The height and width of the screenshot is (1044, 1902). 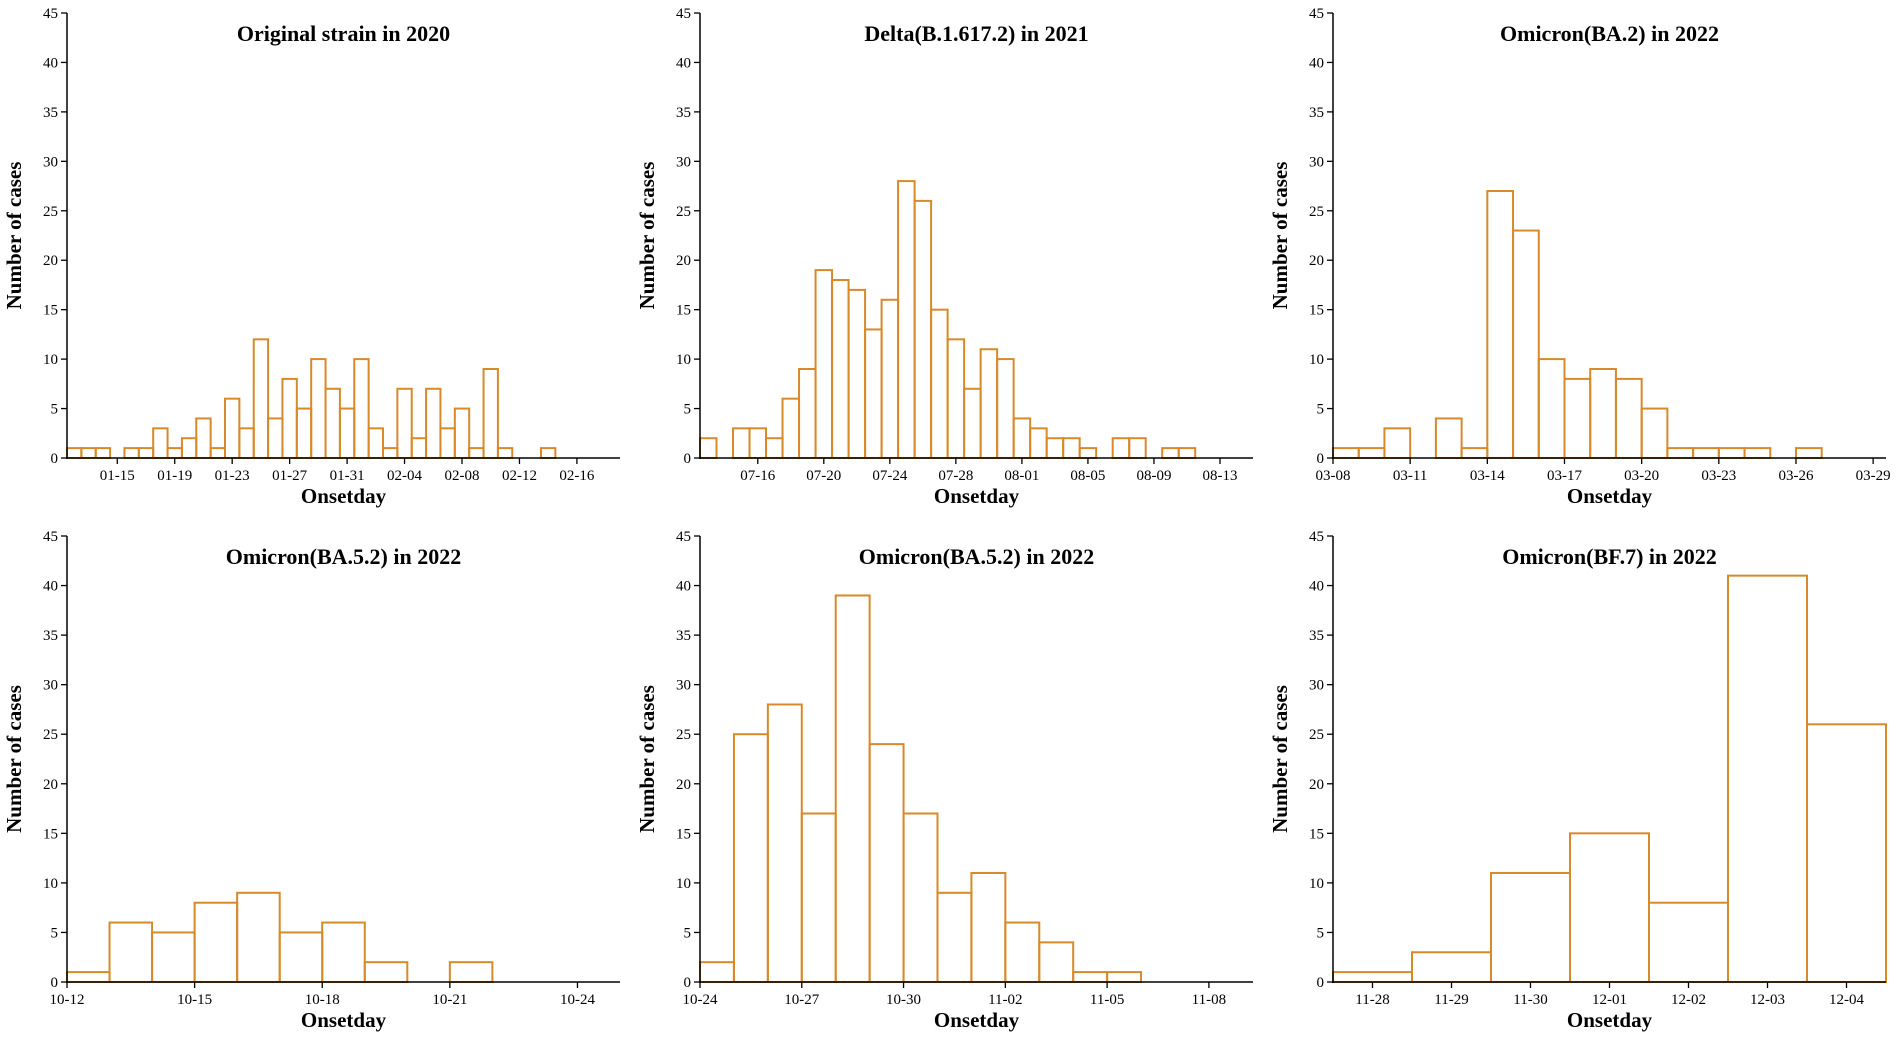 What do you see at coordinates (50, 636) in the screenshot?
I see `y-tick-label: 35` at bounding box center [50, 636].